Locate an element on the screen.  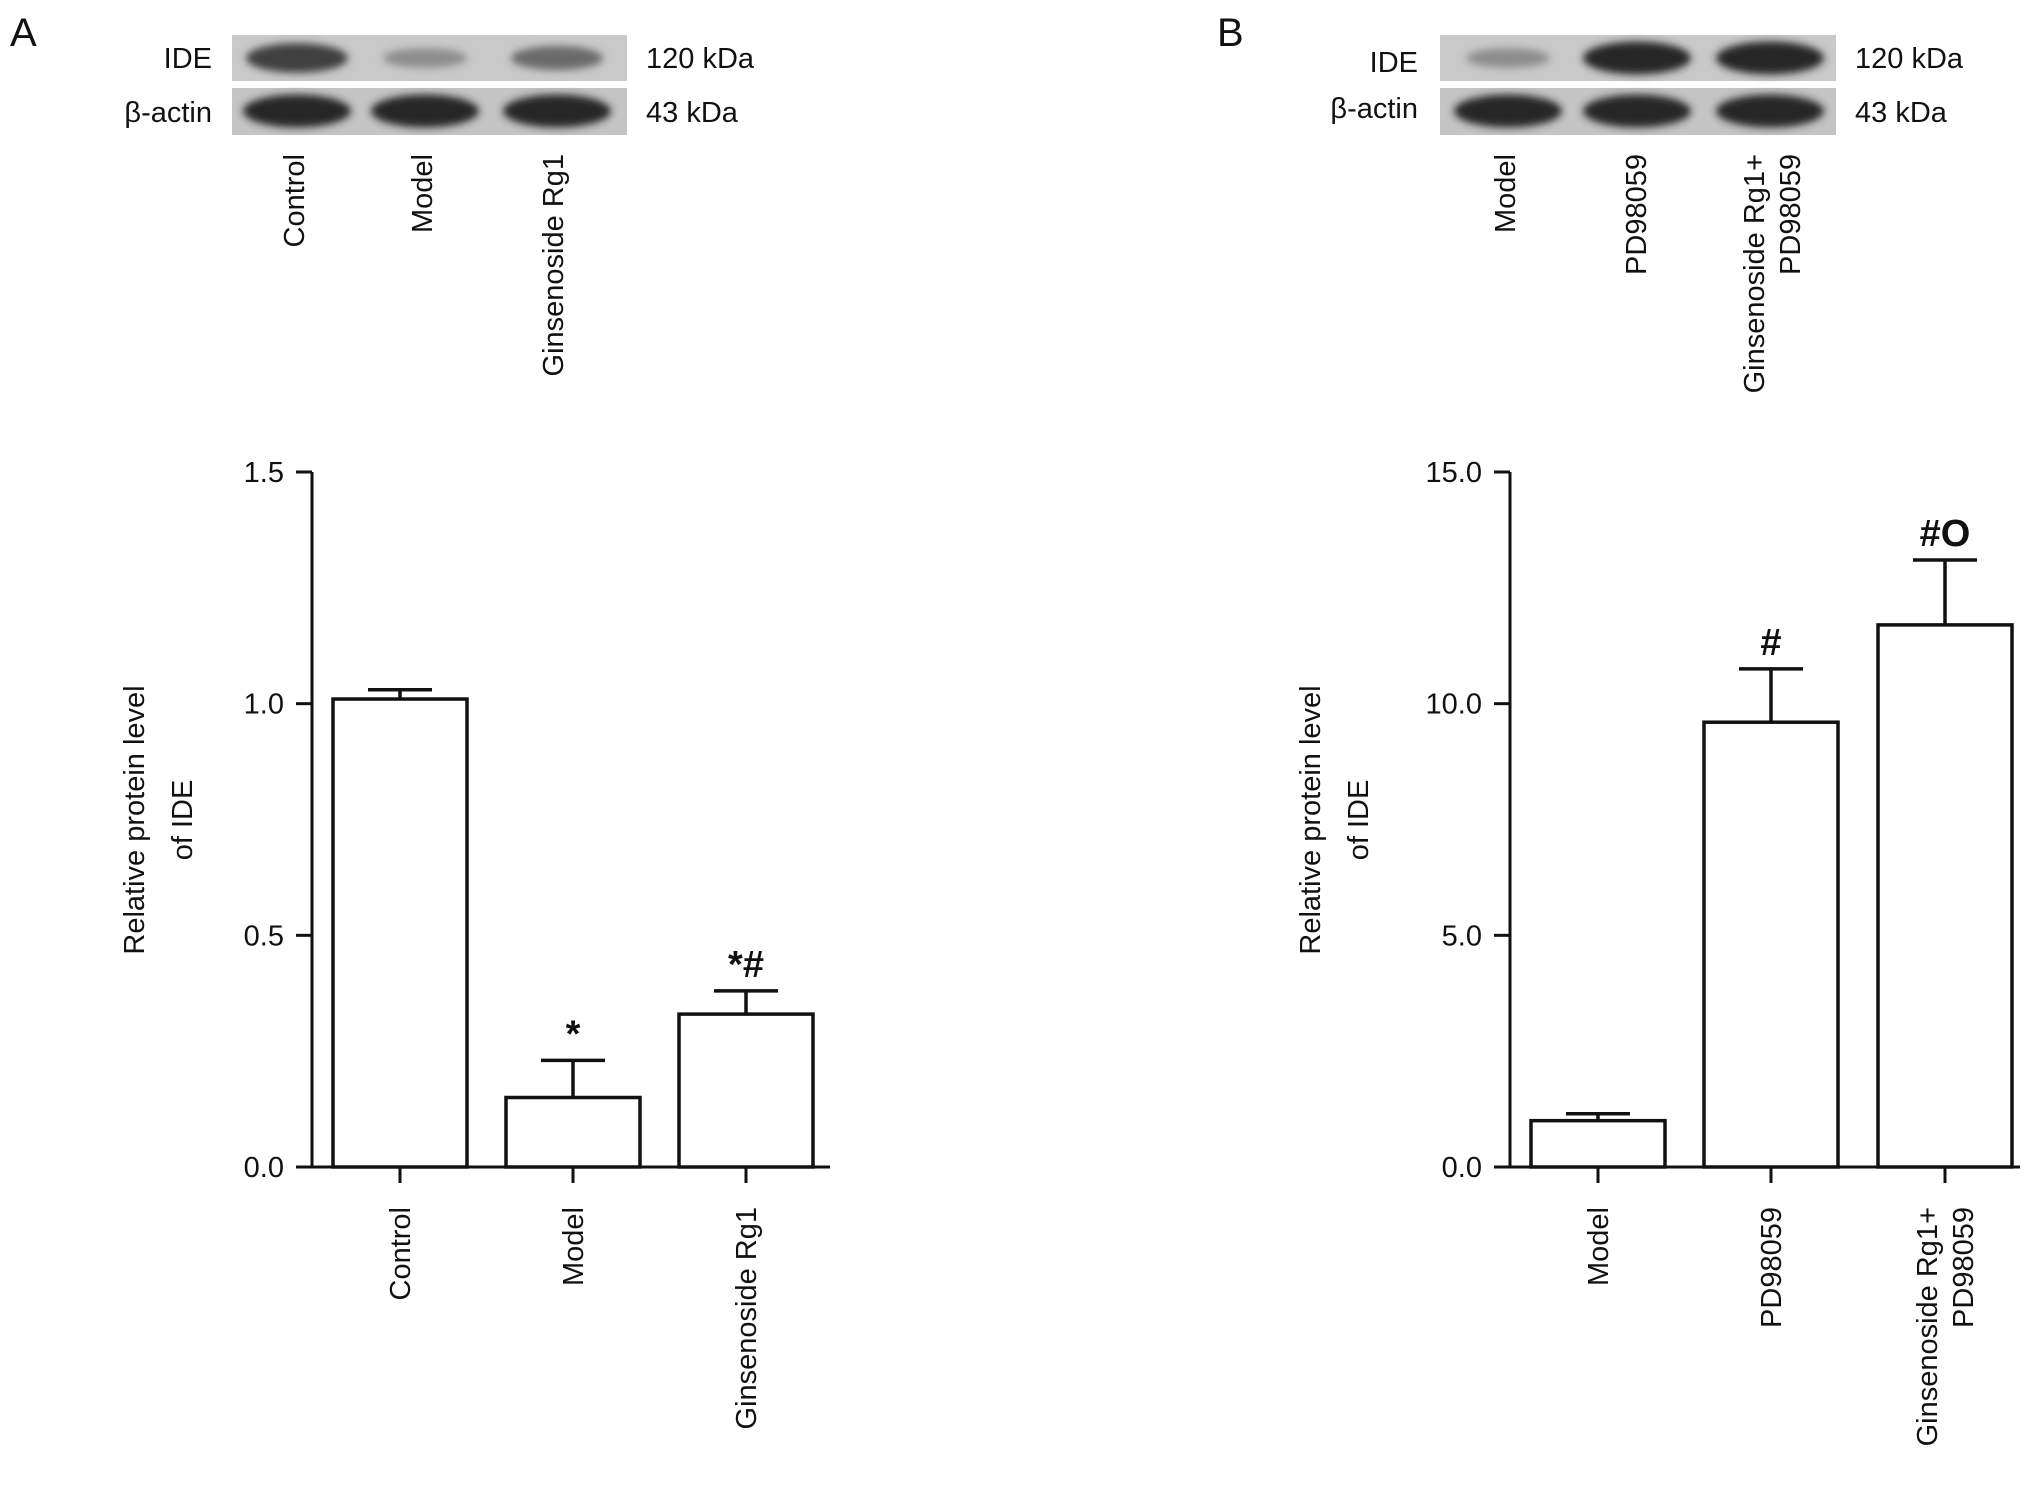
blot-b-lane-3-label-line-1: Ginsenoside Rg1+ is located at coordinates (1755, 273).